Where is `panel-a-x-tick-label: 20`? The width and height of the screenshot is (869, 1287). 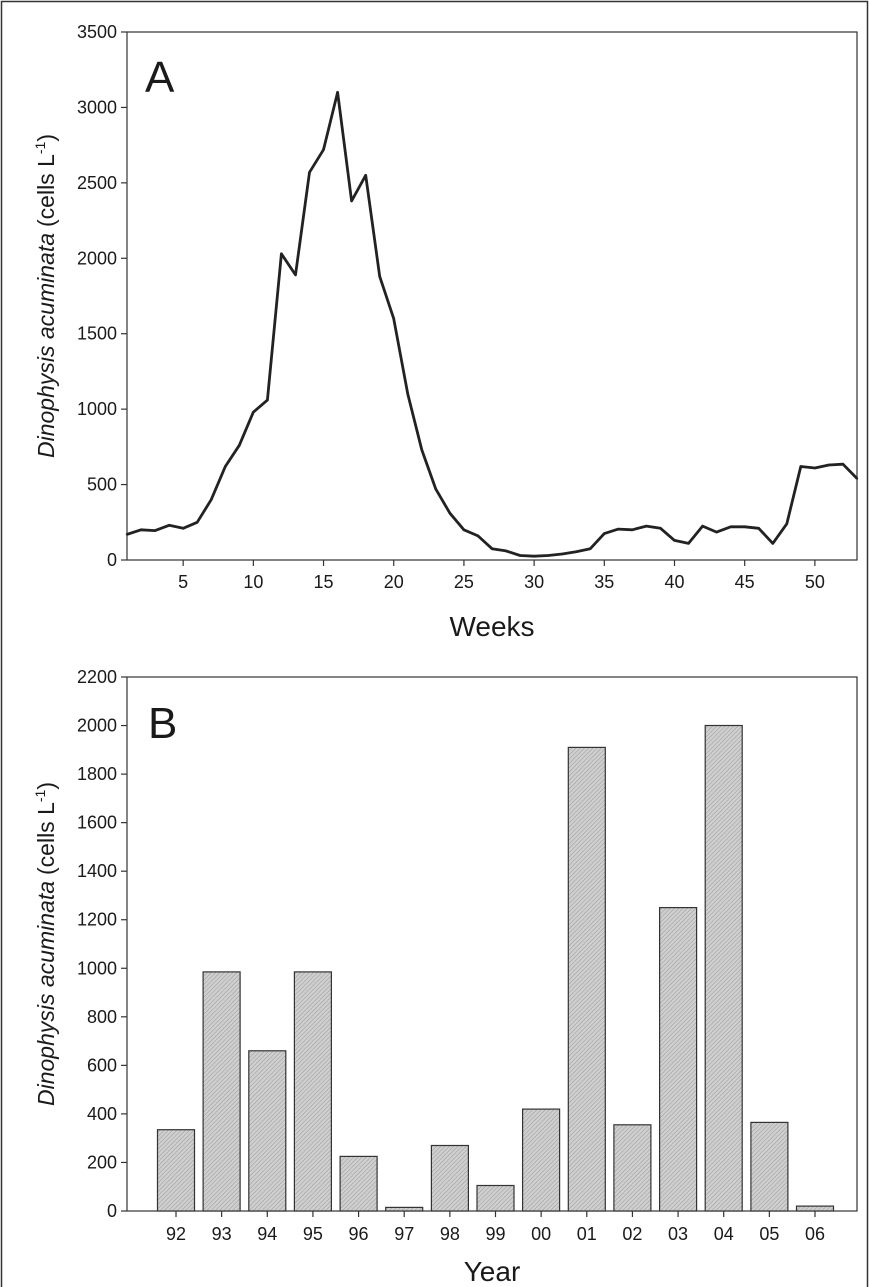
panel-a-x-tick-label: 20 is located at coordinates (394, 582).